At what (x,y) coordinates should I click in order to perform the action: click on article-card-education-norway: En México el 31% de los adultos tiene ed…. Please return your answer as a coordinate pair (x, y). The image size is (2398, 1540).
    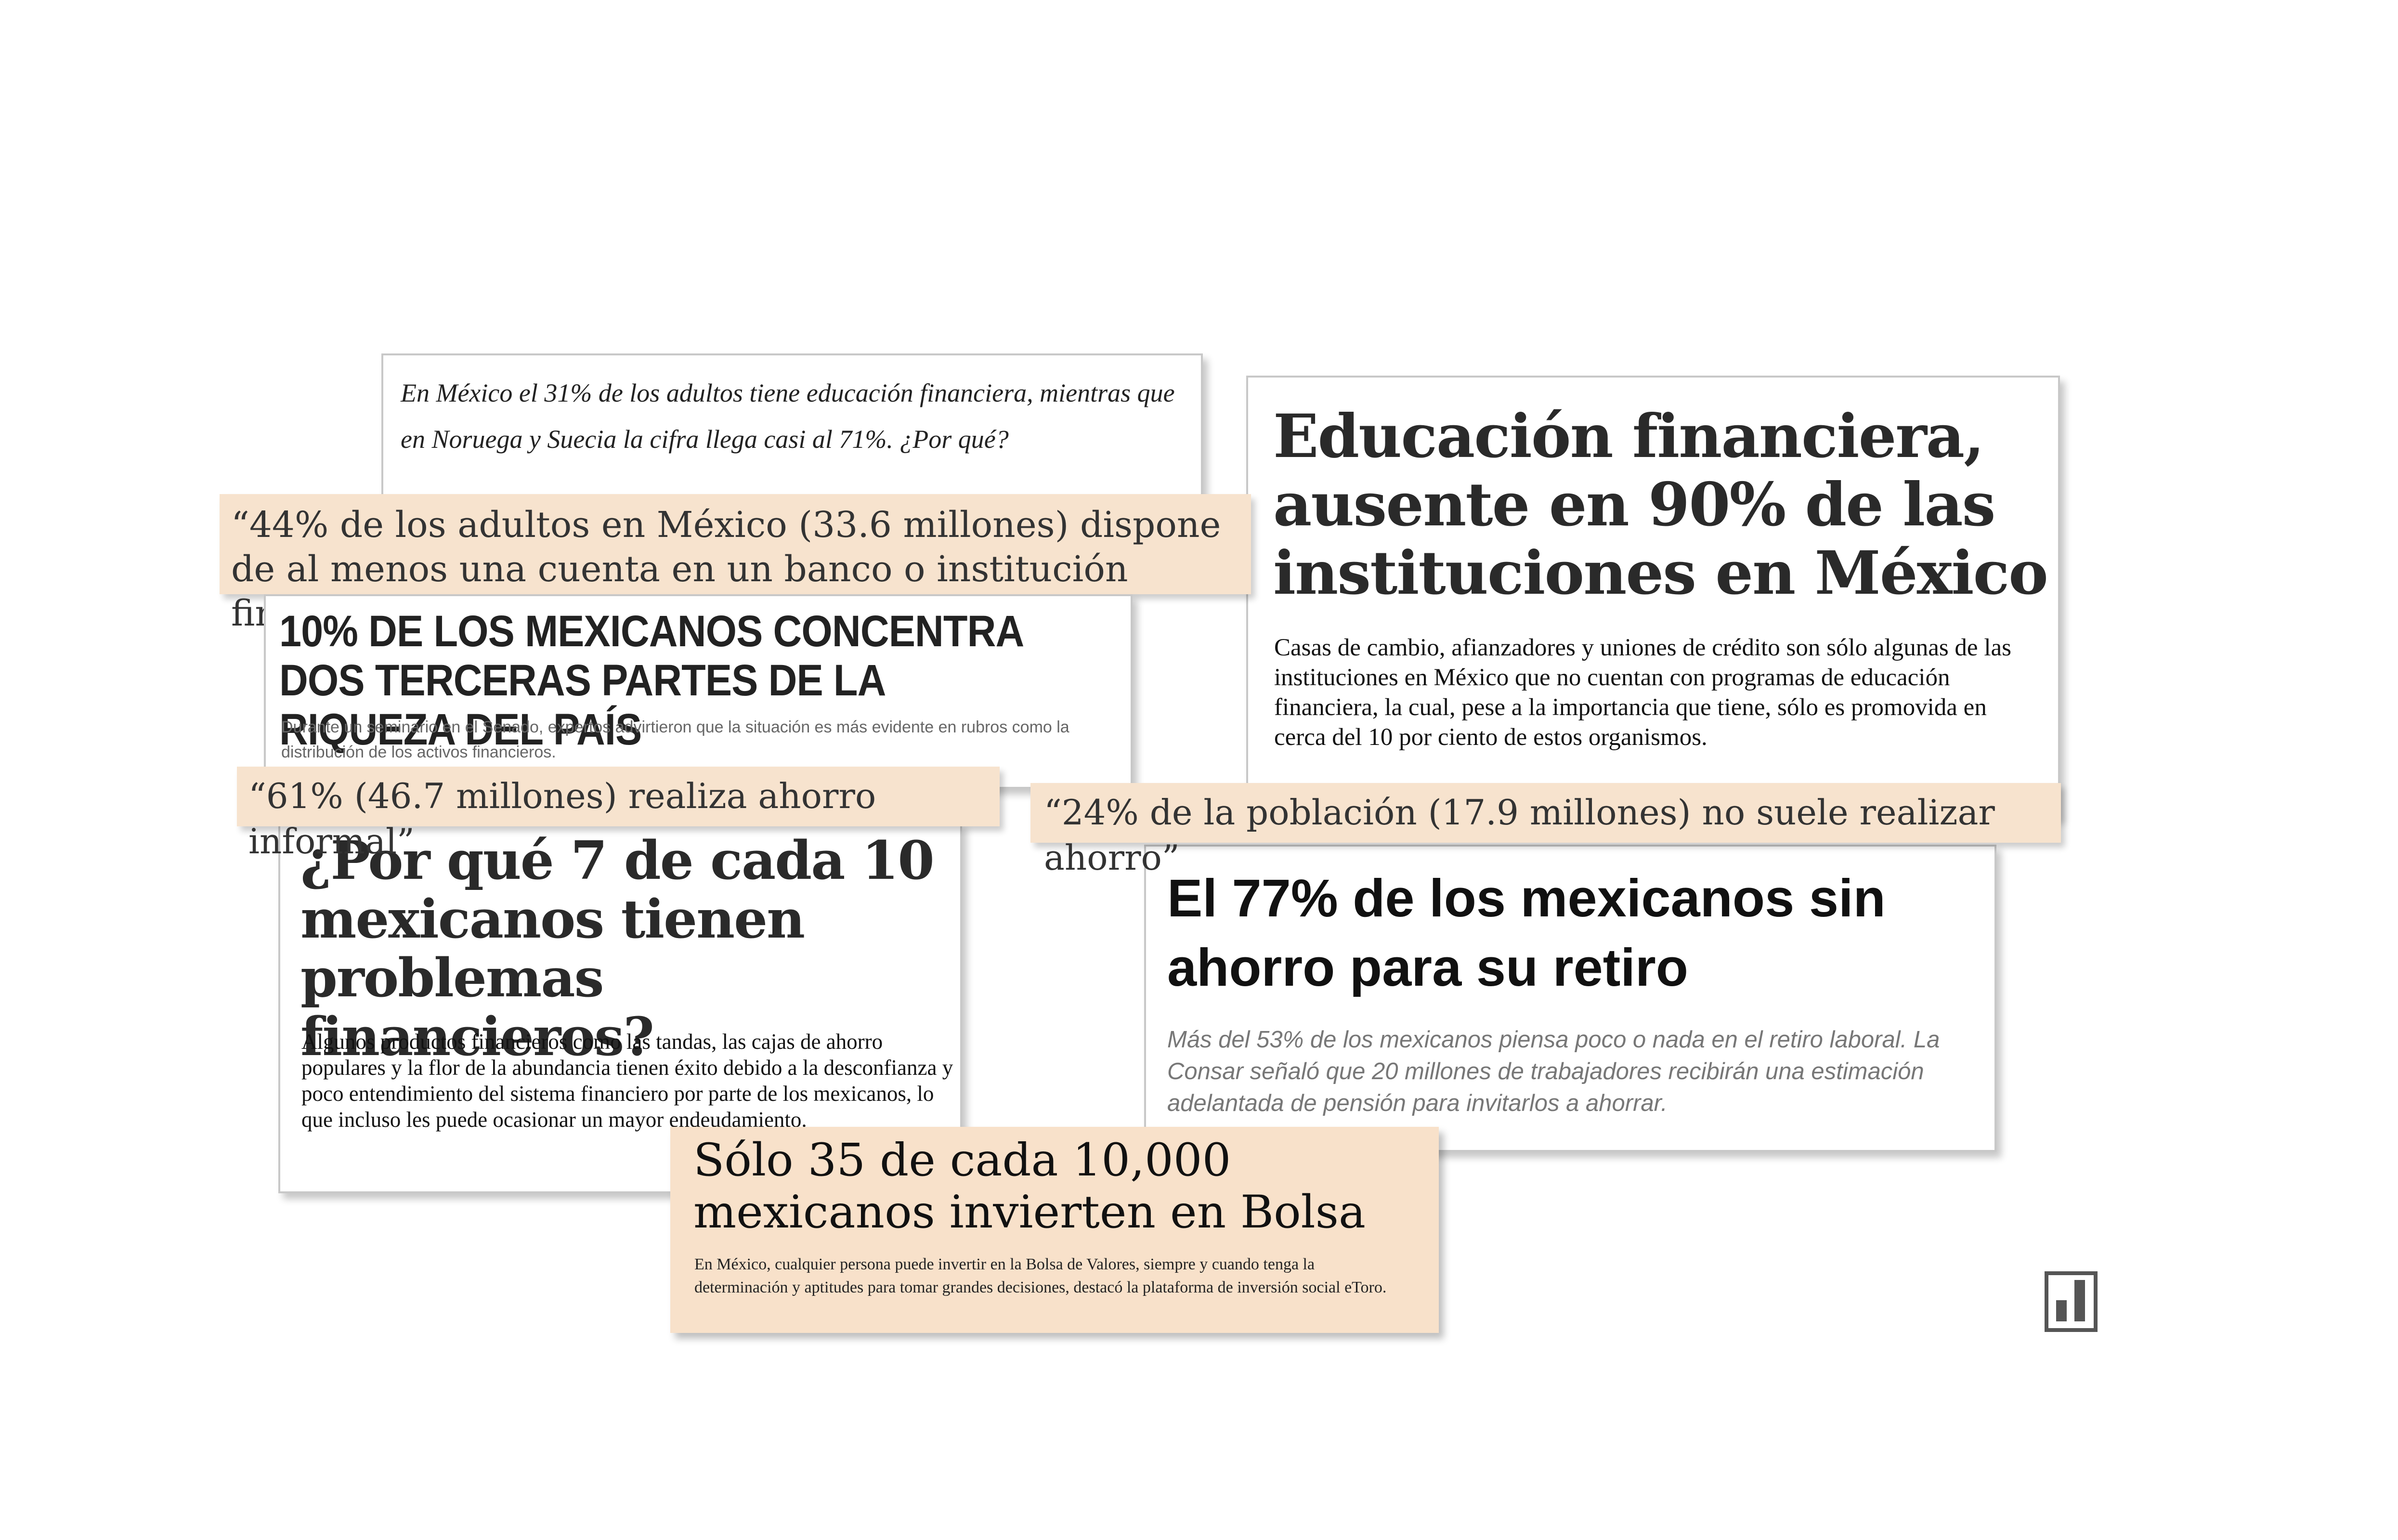
    Looking at the image, I should click on (792, 435).